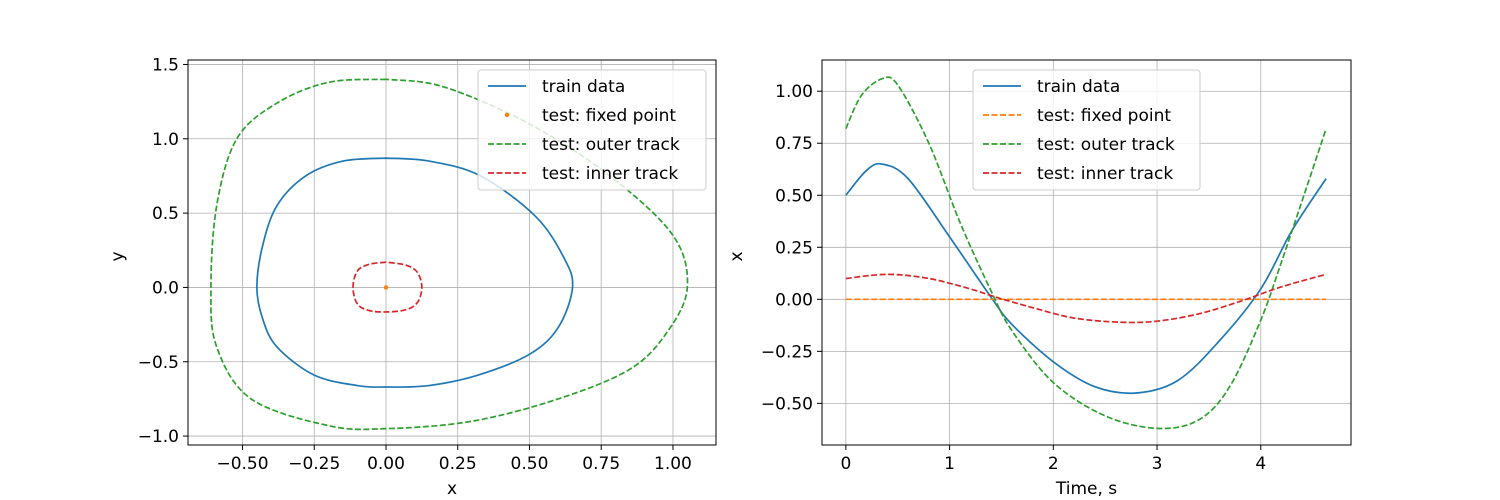 This screenshot has height=500, width=1500. Describe the element at coordinates (1086, 489) in the screenshot. I see `x-axis-label: Time, s` at that location.